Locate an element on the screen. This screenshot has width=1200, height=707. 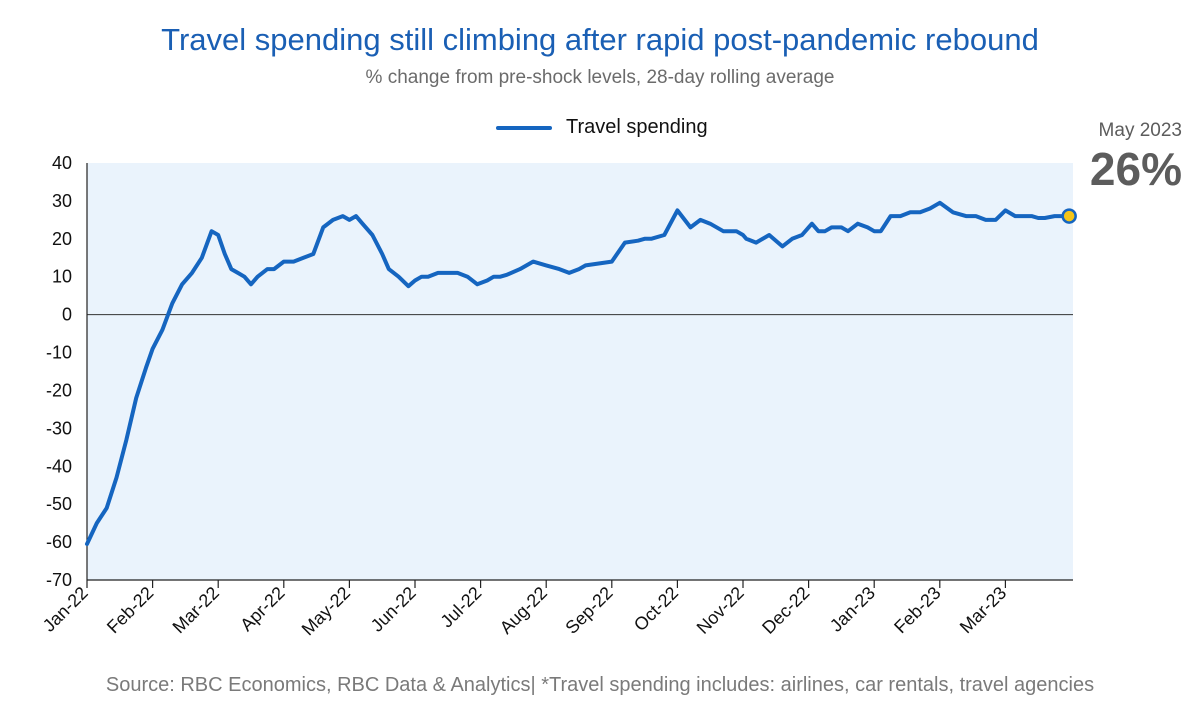
x-tick-label: Jan-23 is located at coordinates (852, 609).